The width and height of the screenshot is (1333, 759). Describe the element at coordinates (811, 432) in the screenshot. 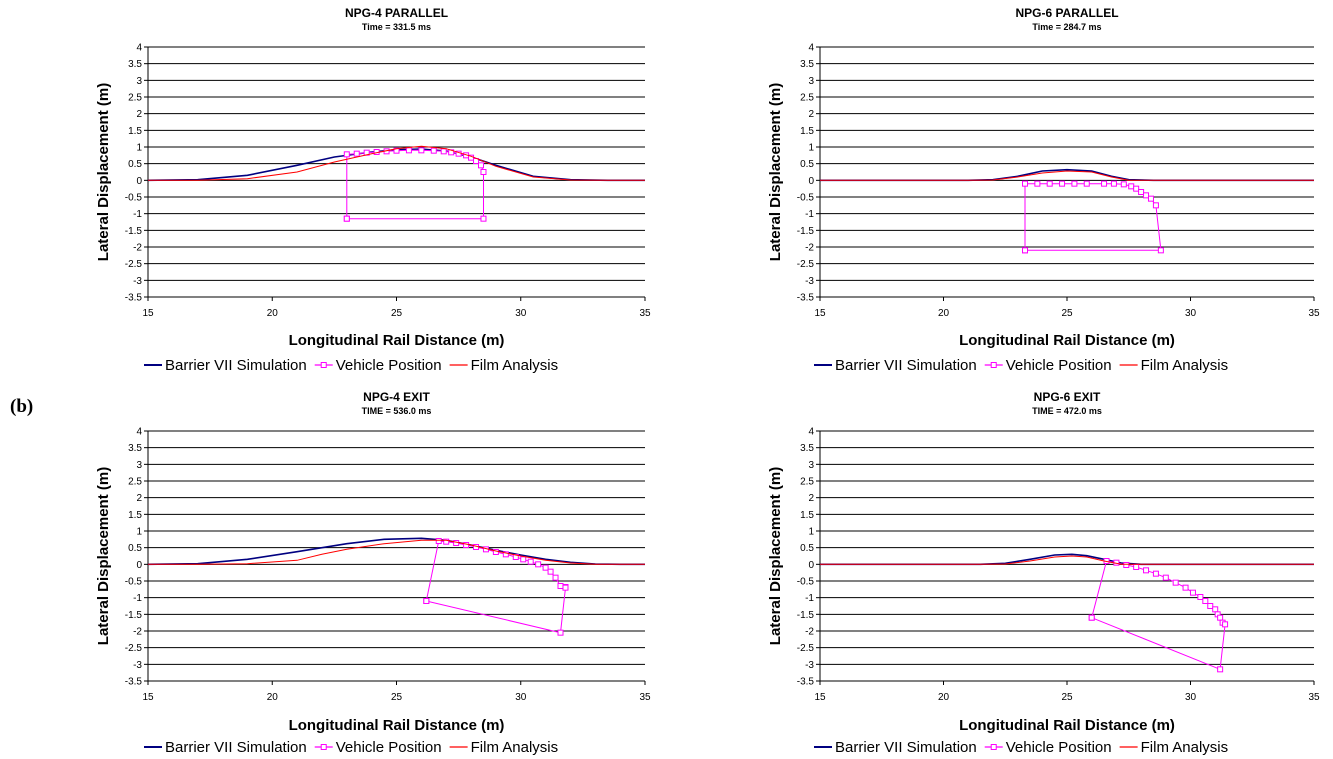

I see `y-tick-label: 4` at that location.